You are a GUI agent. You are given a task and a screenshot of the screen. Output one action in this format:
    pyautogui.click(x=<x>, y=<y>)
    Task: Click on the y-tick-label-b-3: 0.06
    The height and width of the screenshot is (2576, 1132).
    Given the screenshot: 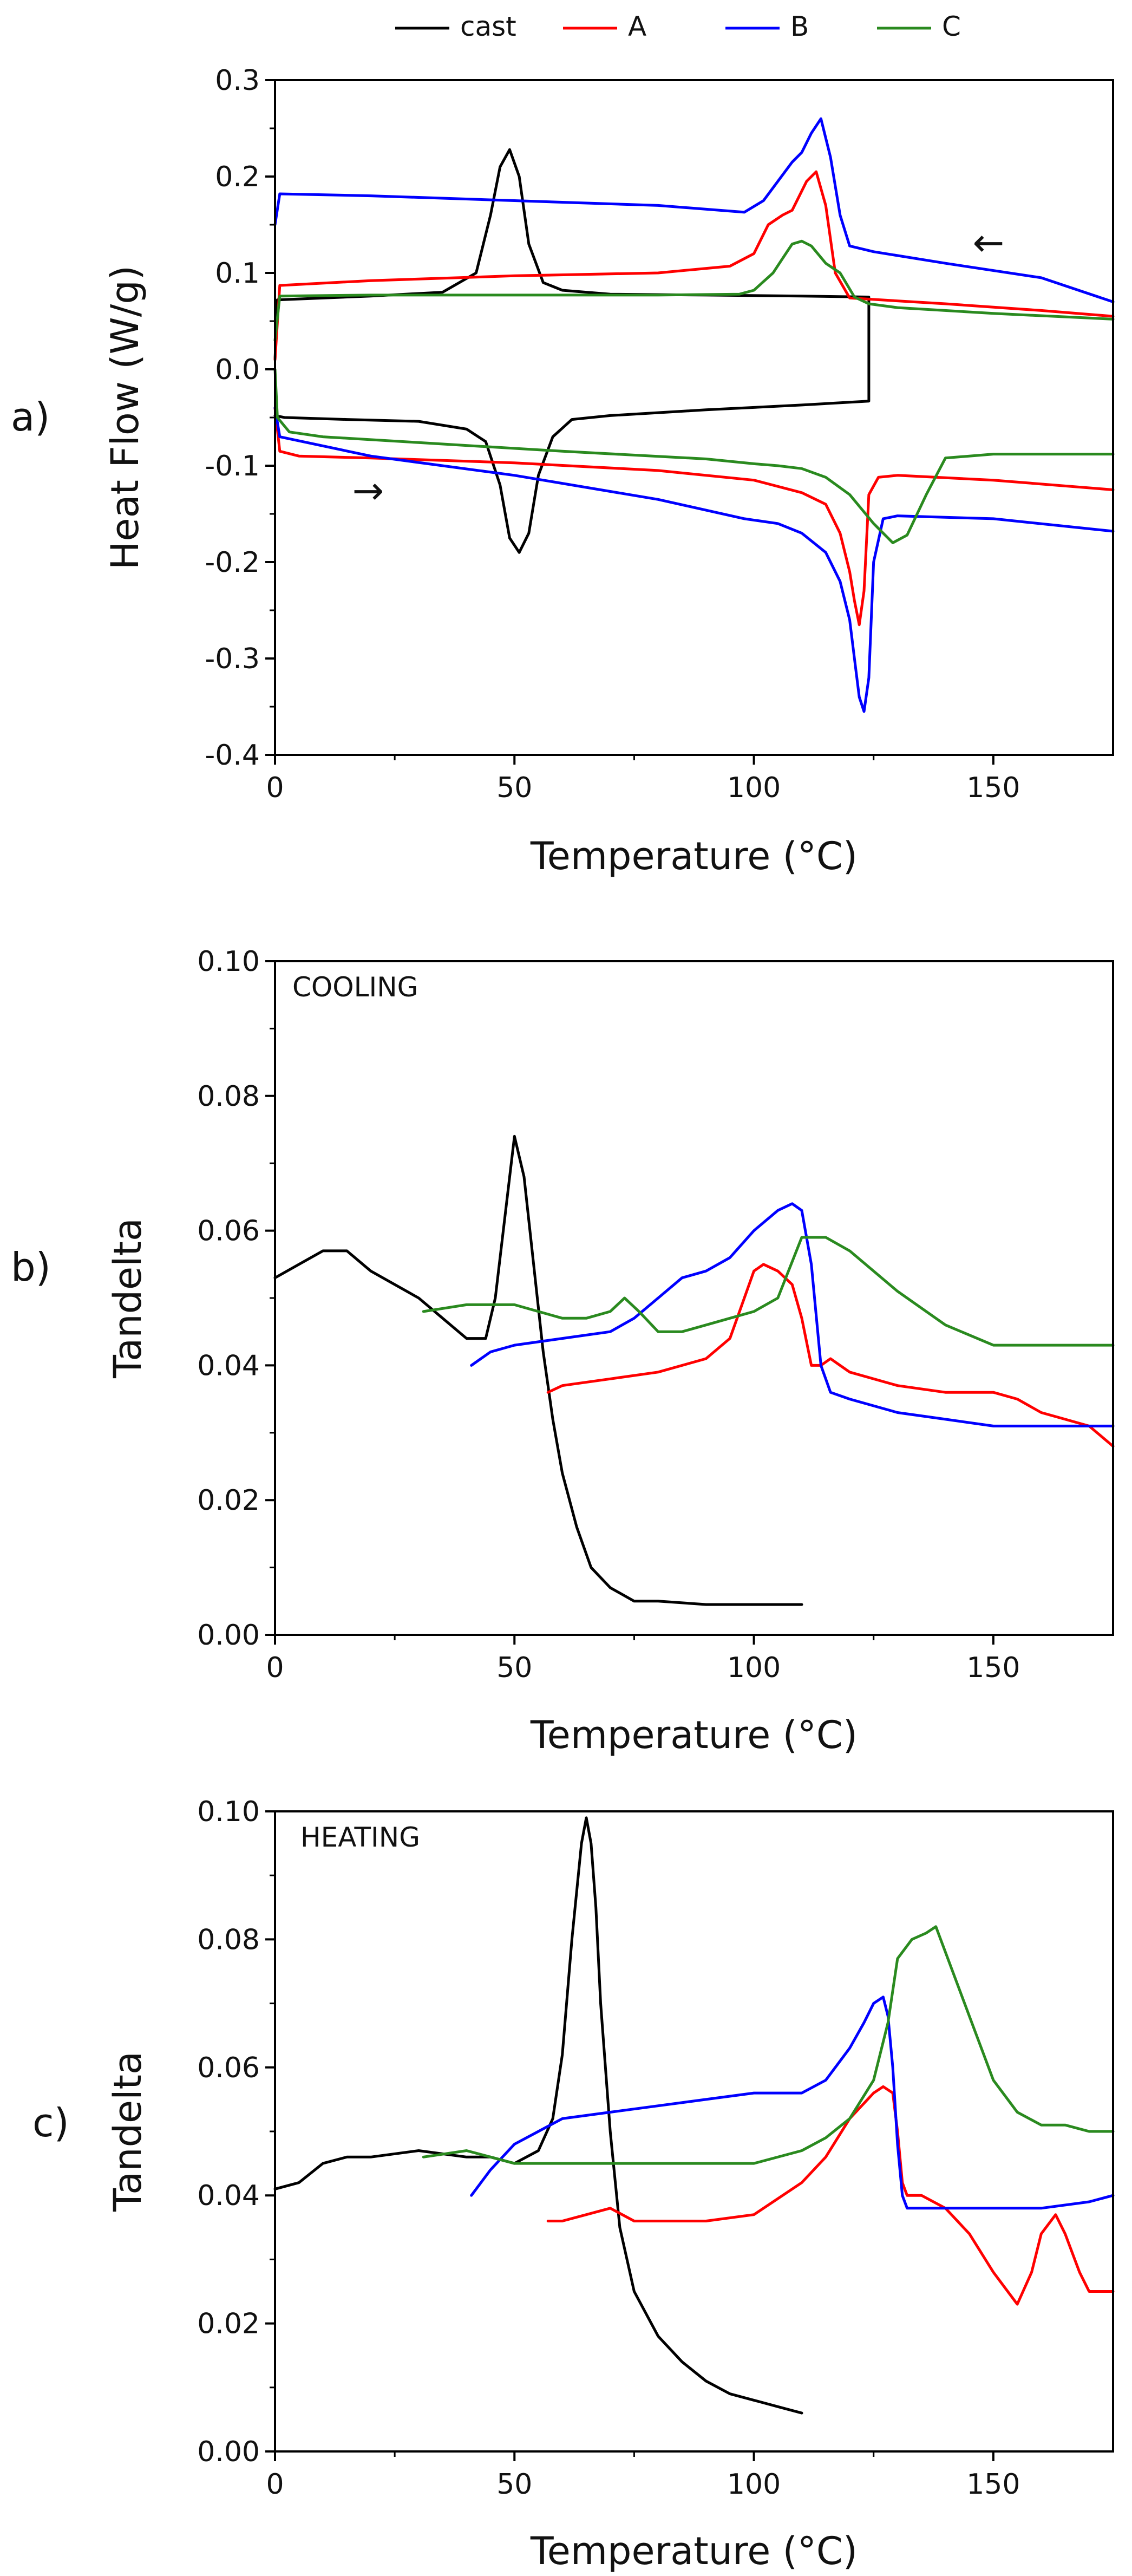 What is the action you would take?
    pyautogui.click(x=228, y=1231)
    